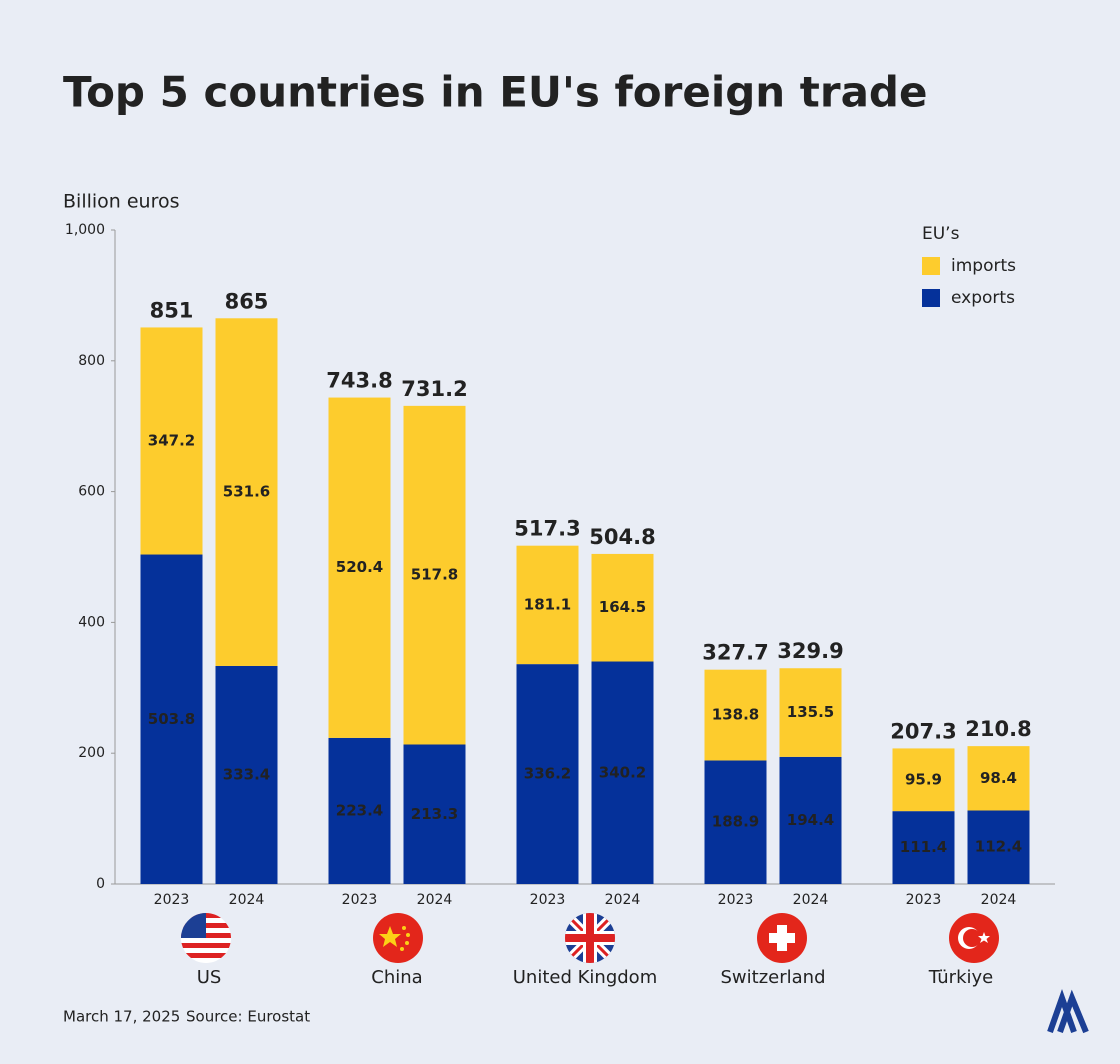 This screenshot has width=1120, height=1064. I want to click on value-label: 336.2, so click(547, 774).